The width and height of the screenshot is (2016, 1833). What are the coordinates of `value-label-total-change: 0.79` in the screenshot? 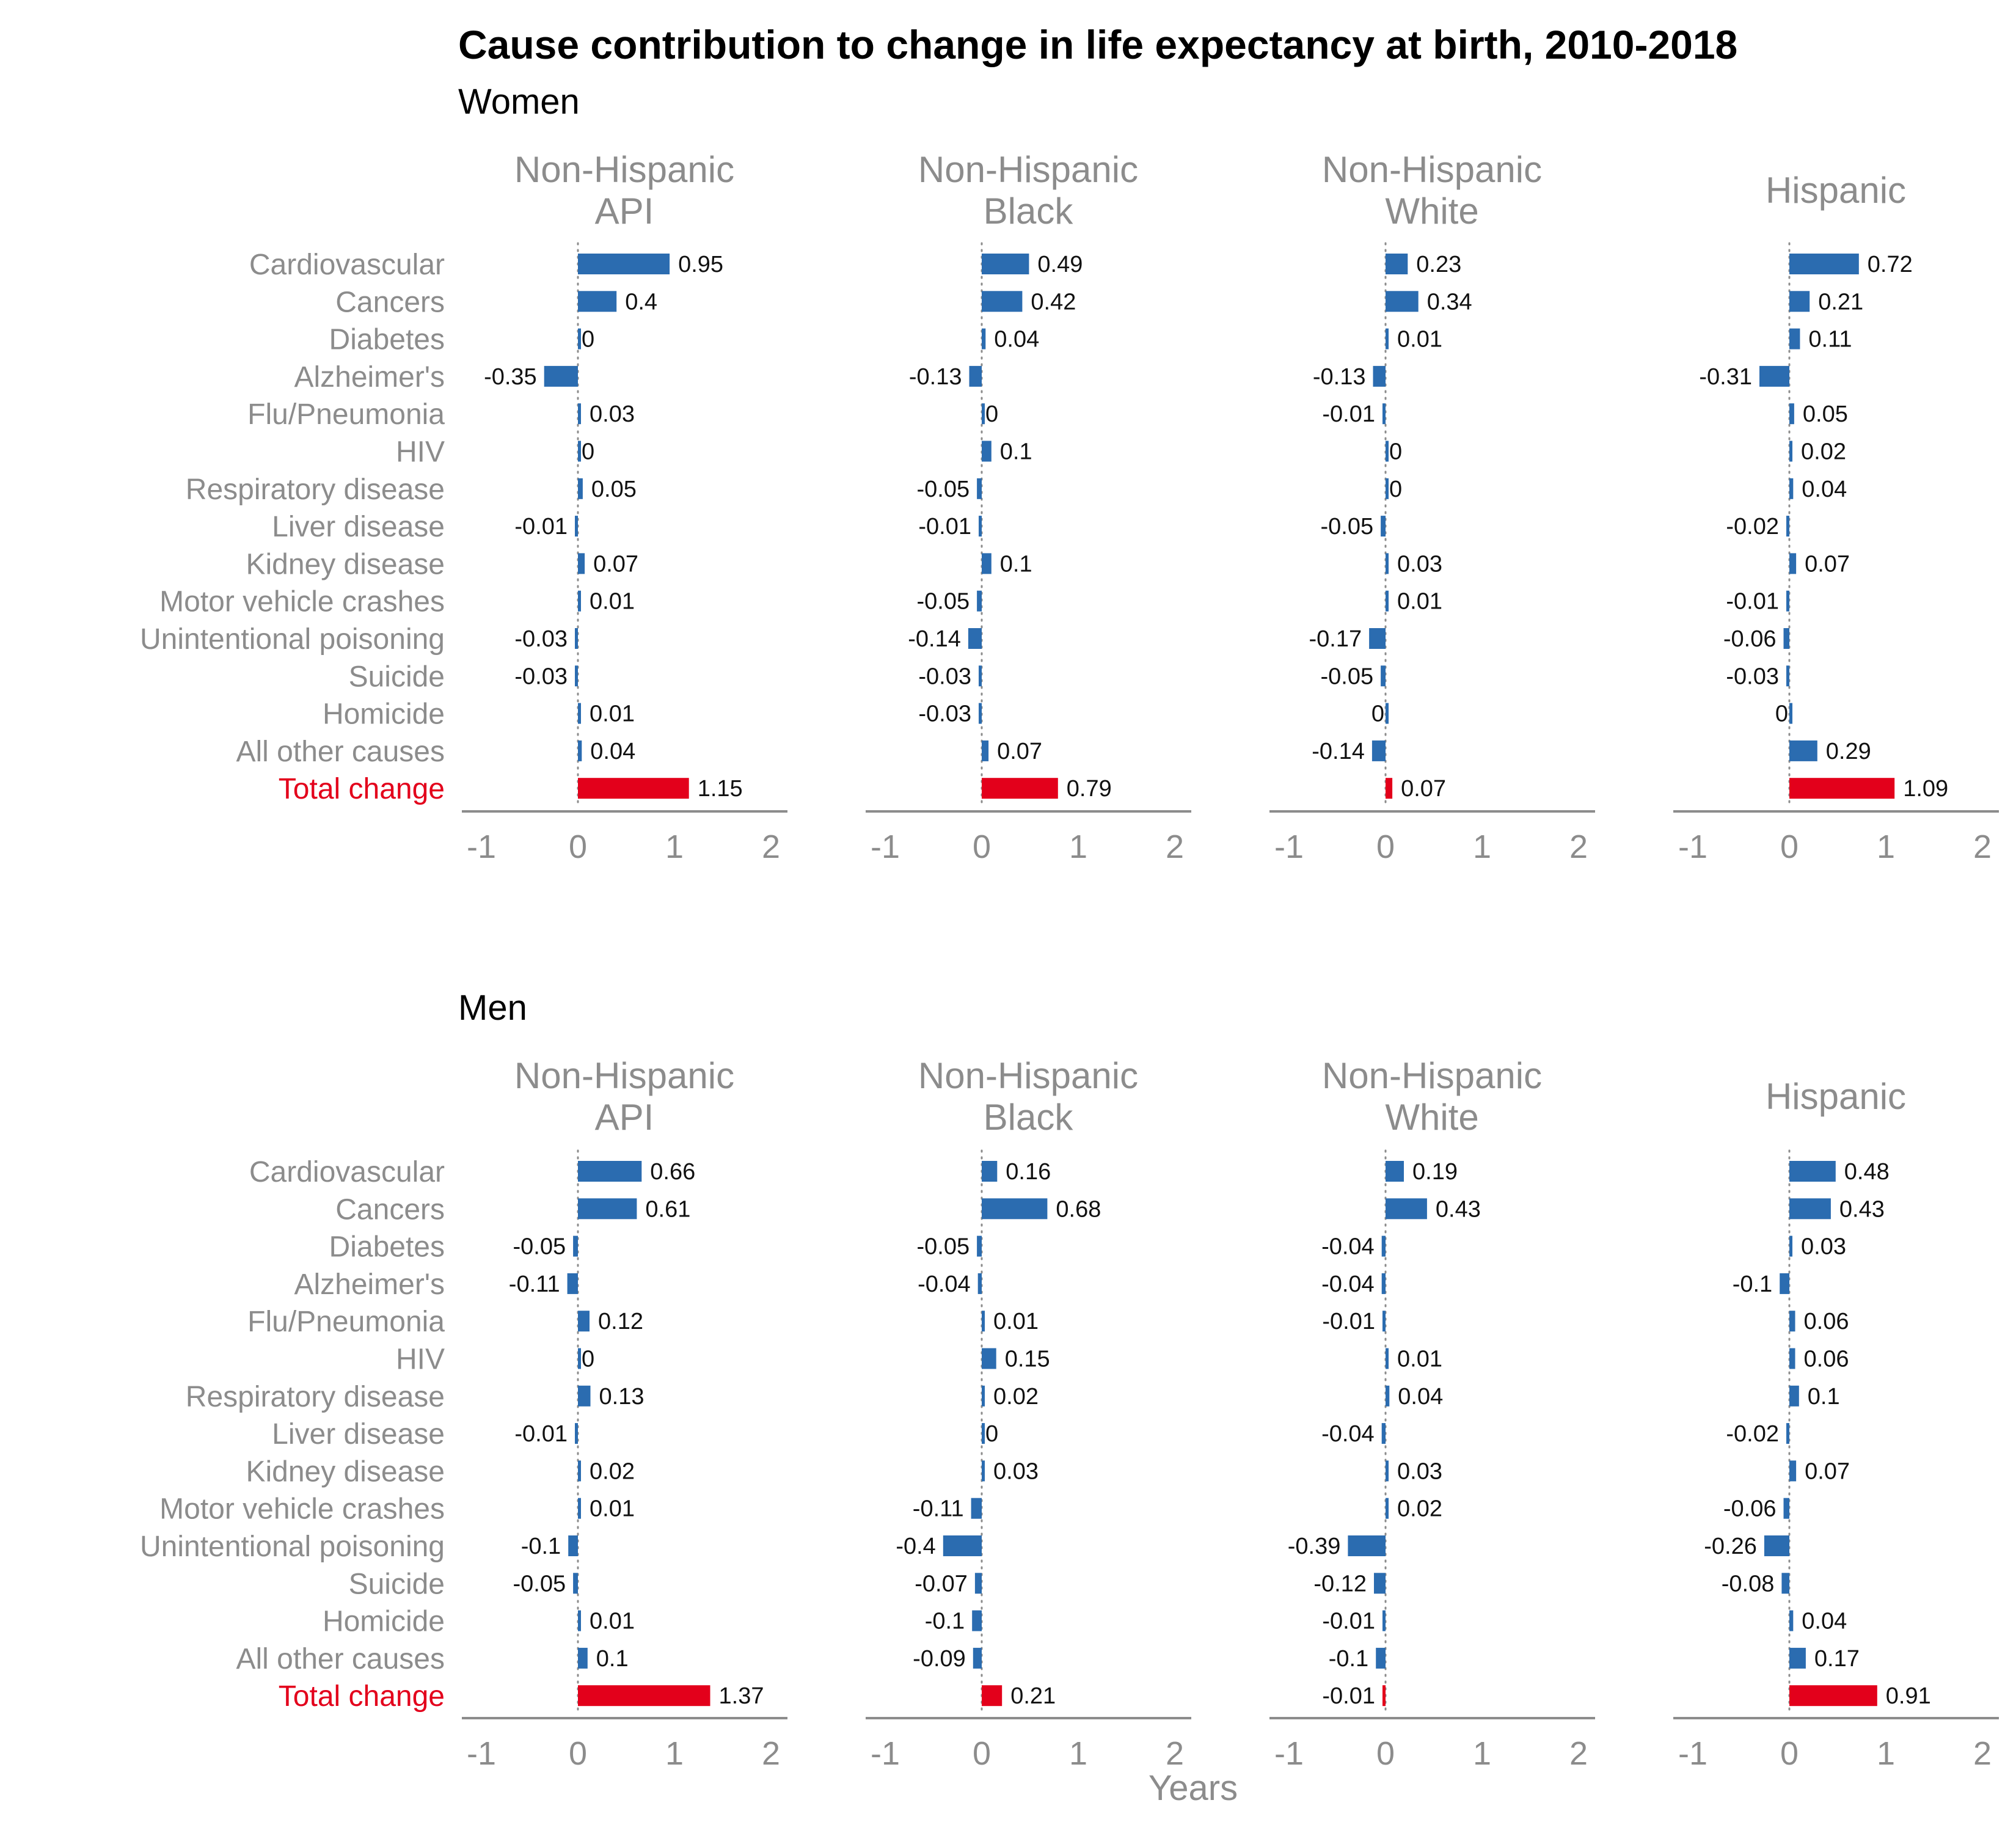 It's located at (1089, 789).